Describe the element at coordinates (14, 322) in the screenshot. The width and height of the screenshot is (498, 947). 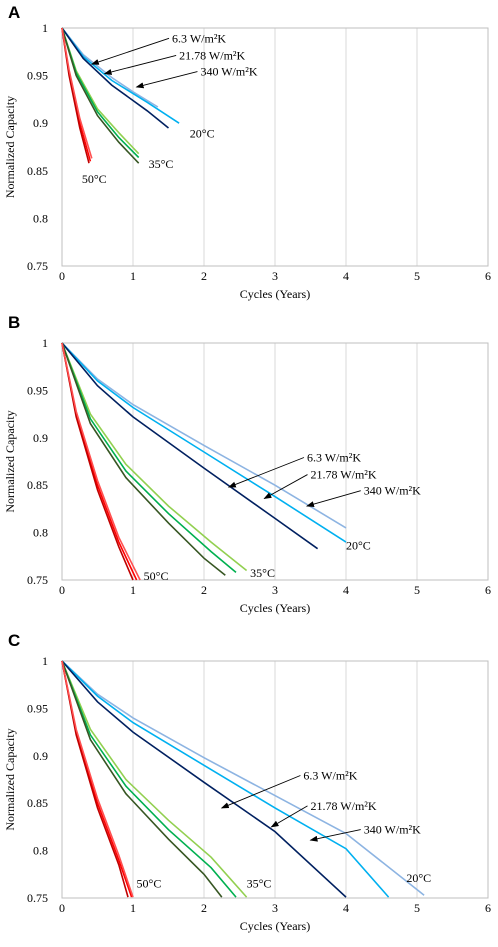
I see `panel-letter: B` at that location.